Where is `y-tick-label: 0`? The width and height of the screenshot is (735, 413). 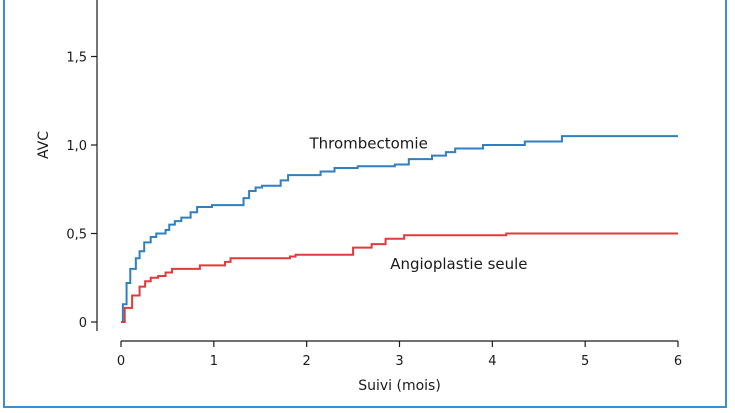
y-tick-label: 0 is located at coordinates (83, 323).